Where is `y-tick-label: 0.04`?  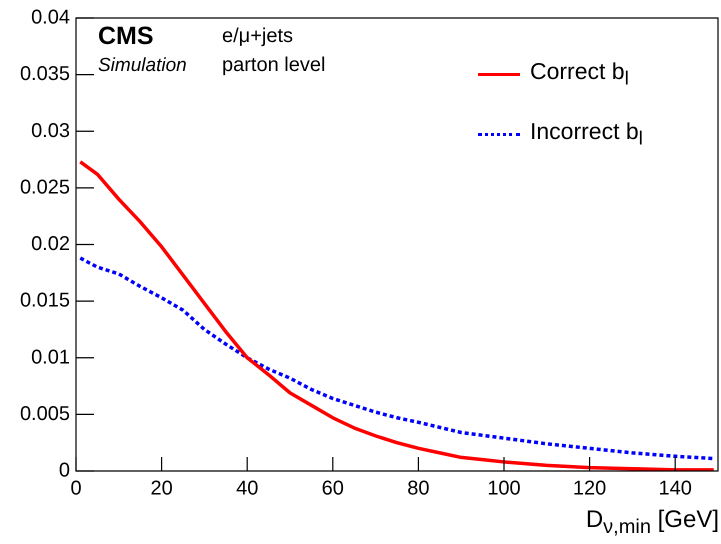 y-tick-label: 0.04 is located at coordinates (50, 17).